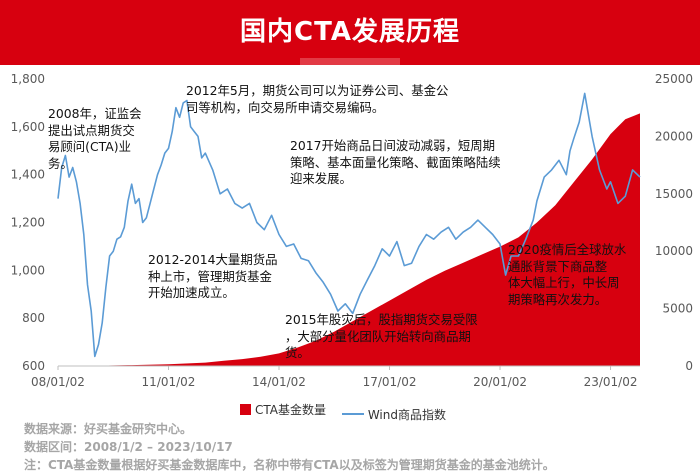  I want to click on annotation-2008: 2008年，证监会 提出试点期货交 易顾问(CTA)业 务。, so click(95, 138).